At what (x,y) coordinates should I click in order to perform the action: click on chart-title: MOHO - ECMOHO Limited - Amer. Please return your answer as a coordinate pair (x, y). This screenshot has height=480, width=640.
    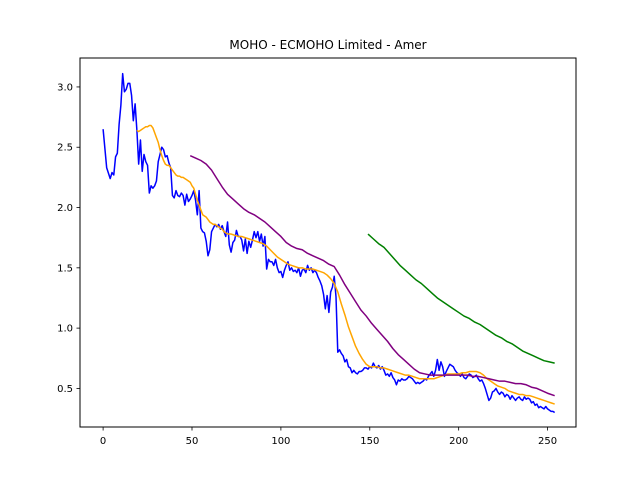
    Looking at the image, I should click on (327, 45).